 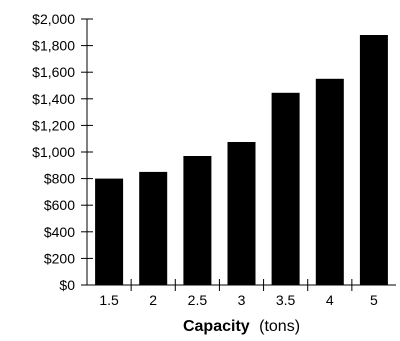 I want to click on bar-2.5, so click(x=197, y=220).